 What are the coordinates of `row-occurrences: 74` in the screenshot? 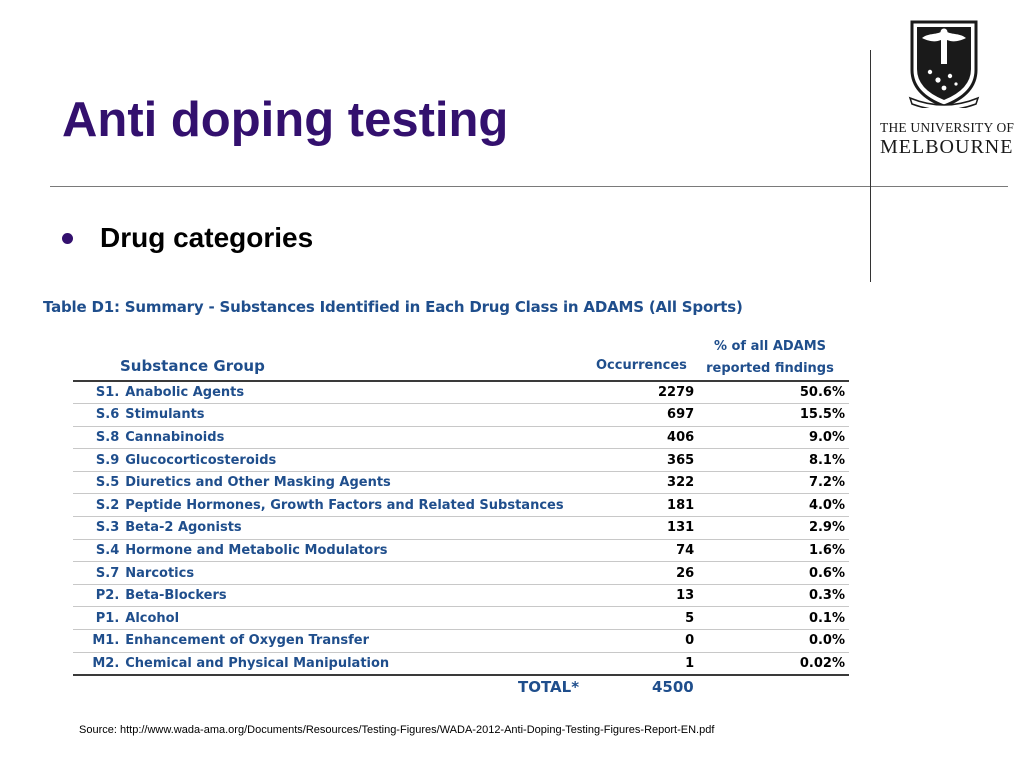 It's located at (685, 550).